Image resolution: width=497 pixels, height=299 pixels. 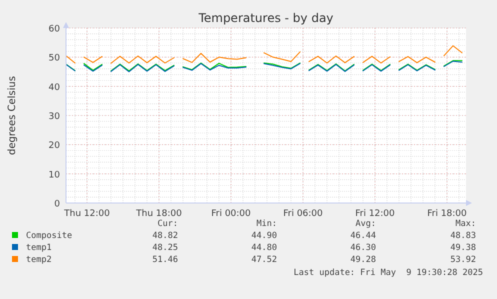 What do you see at coordinates (264, 248) in the screenshot?
I see `text: 44.80` at bounding box center [264, 248].